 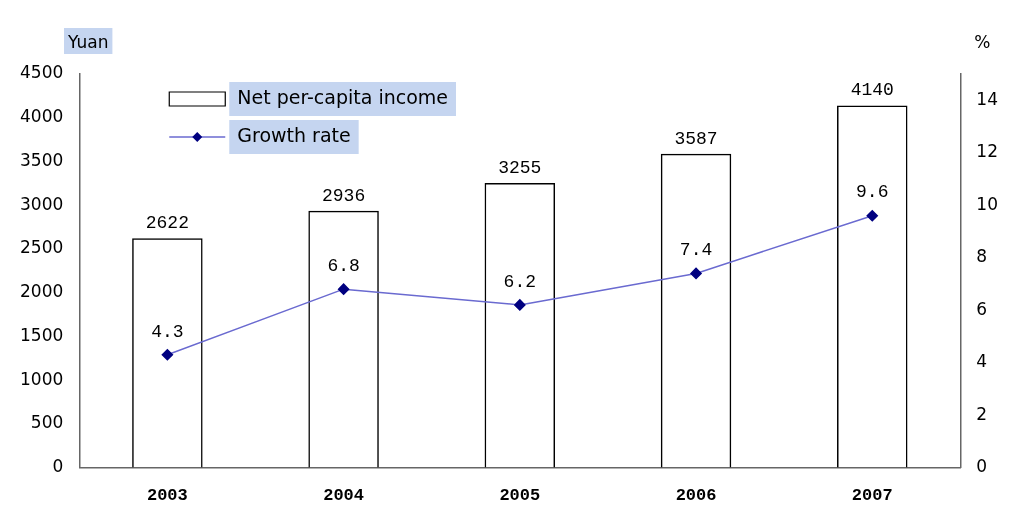 What do you see at coordinates (42, 116) in the screenshot?
I see `y-tick-label: 4000` at bounding box center [42, 116].